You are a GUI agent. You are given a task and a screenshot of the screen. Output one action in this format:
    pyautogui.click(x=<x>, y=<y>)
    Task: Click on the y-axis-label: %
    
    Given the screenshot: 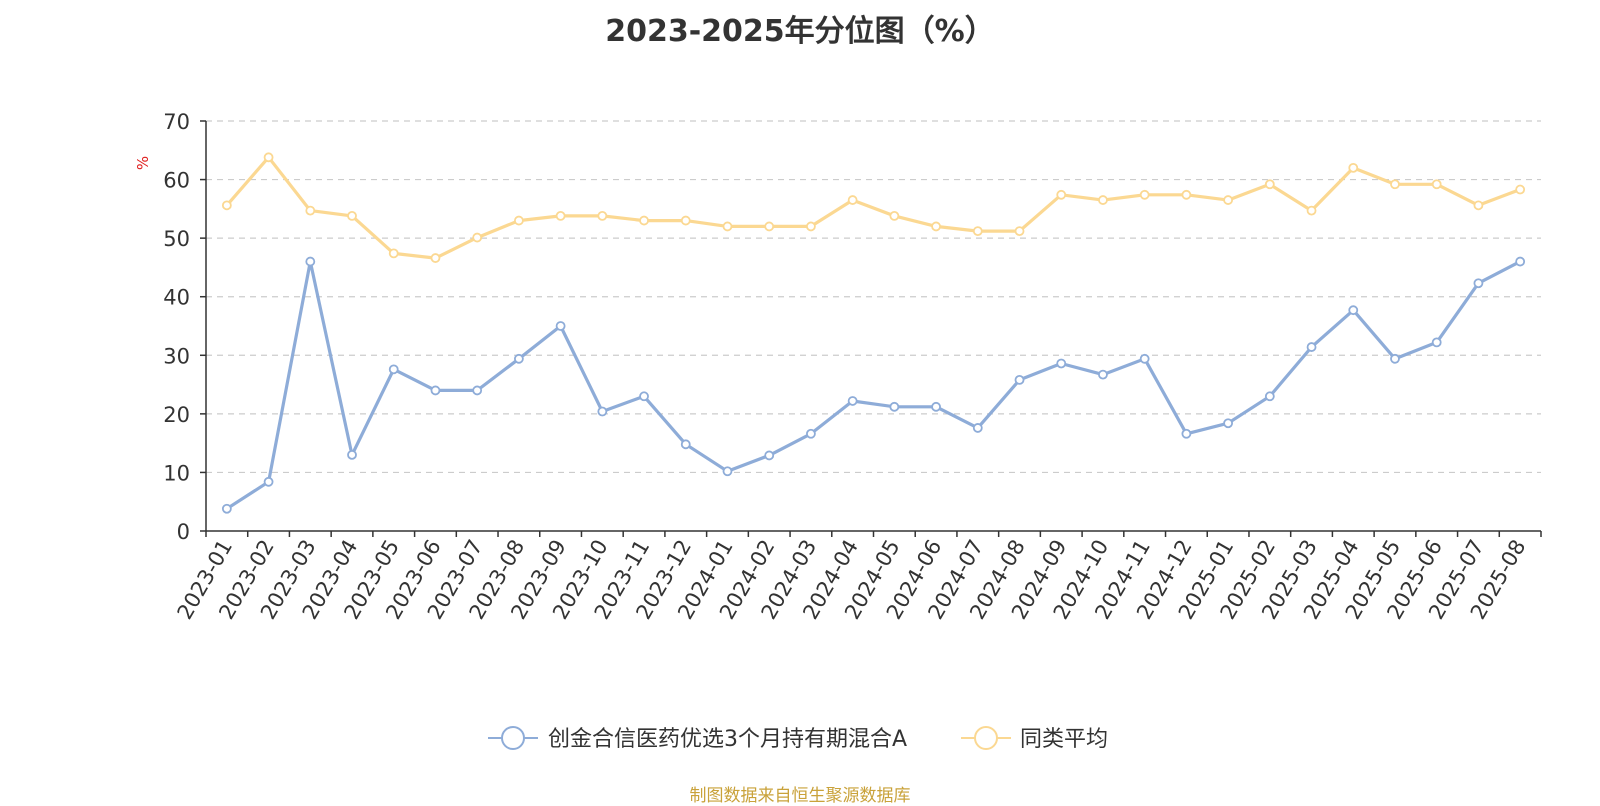 What is the action you would take?
    pyautogui.click(x=143, y=163)
    